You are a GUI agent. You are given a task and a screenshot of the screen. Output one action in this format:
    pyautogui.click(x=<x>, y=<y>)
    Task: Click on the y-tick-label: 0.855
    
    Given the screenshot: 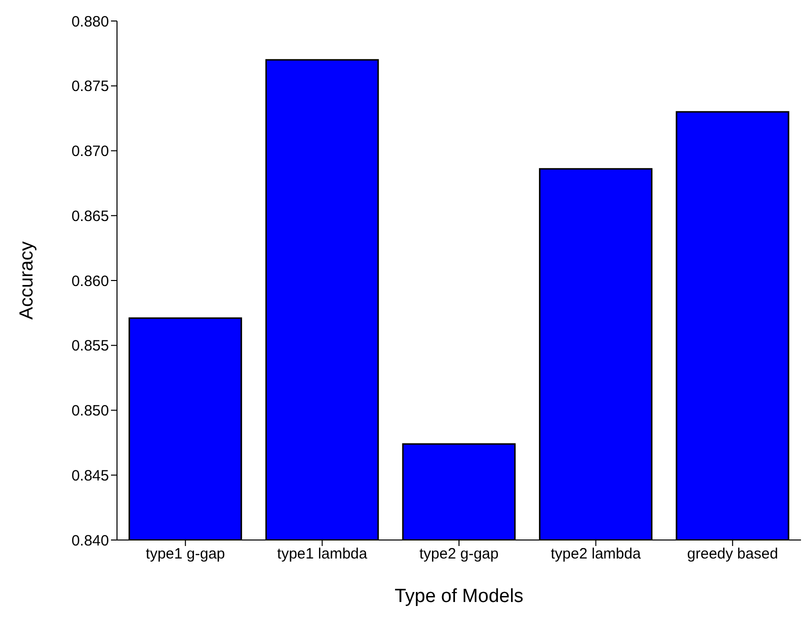 What is the action you would take?
    pyautogui.click(x=90, y=346)
    